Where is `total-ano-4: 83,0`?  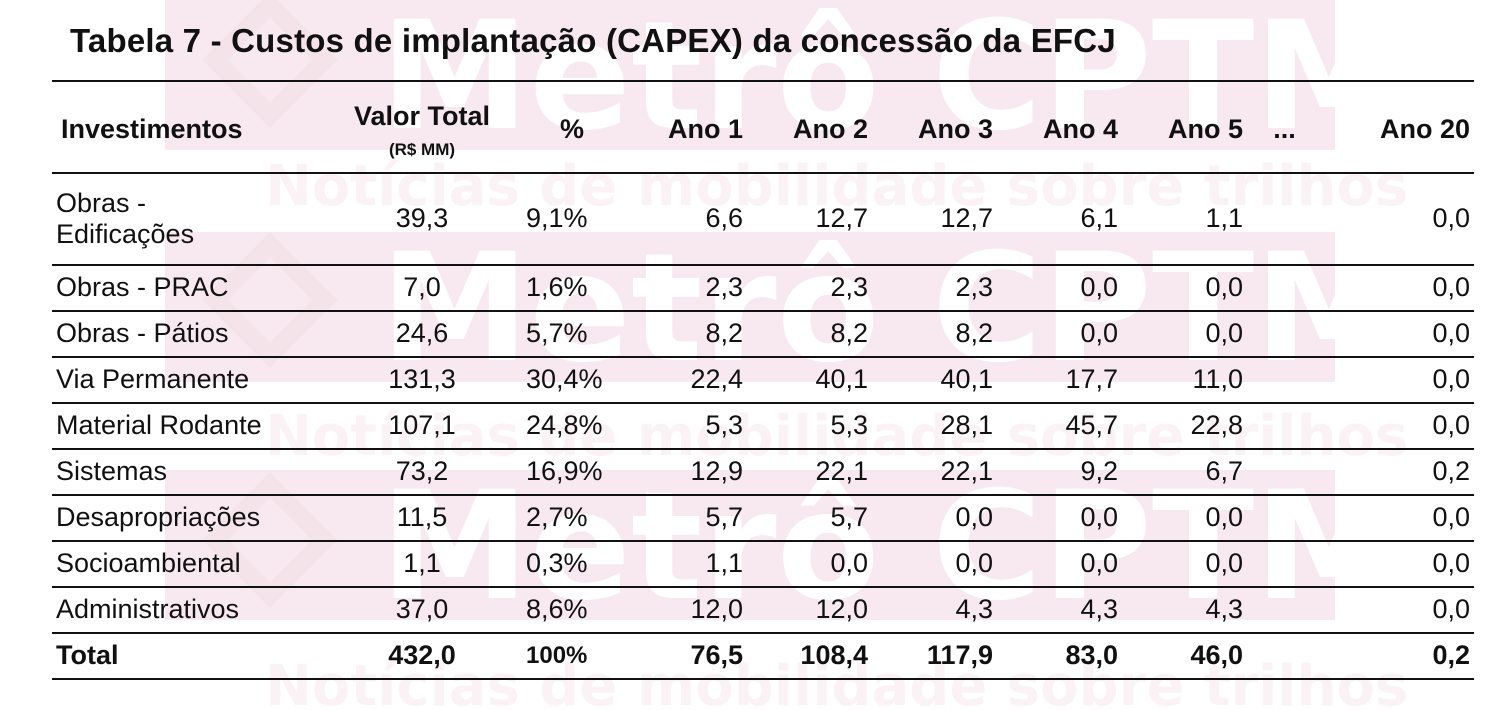
total-ano-4: 83,0 is located at coordinates (1059, 656).